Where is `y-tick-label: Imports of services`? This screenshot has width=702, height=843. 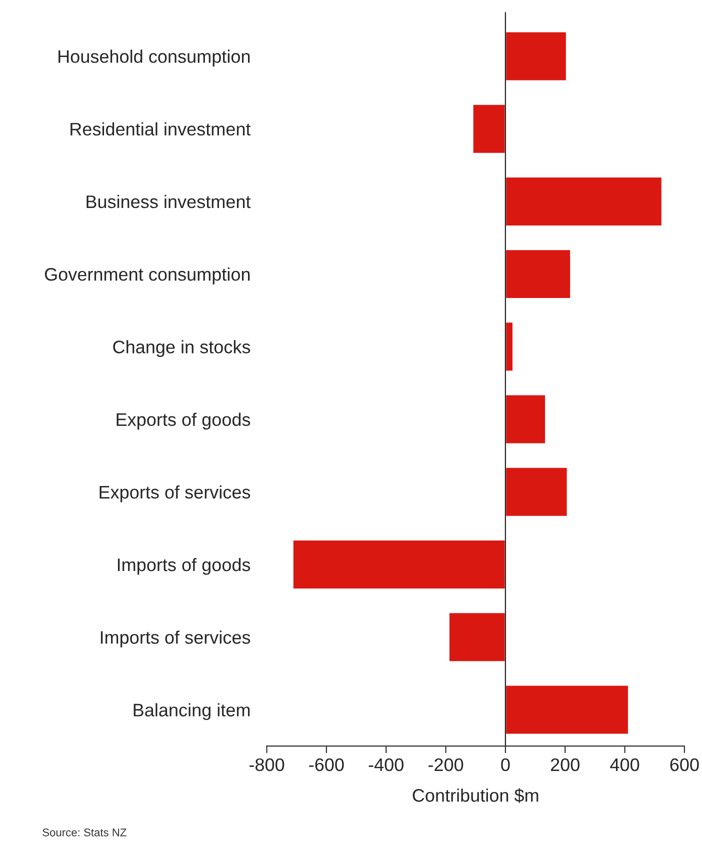 y-tick-label: Imports of services is located at coordinates (175, 639).